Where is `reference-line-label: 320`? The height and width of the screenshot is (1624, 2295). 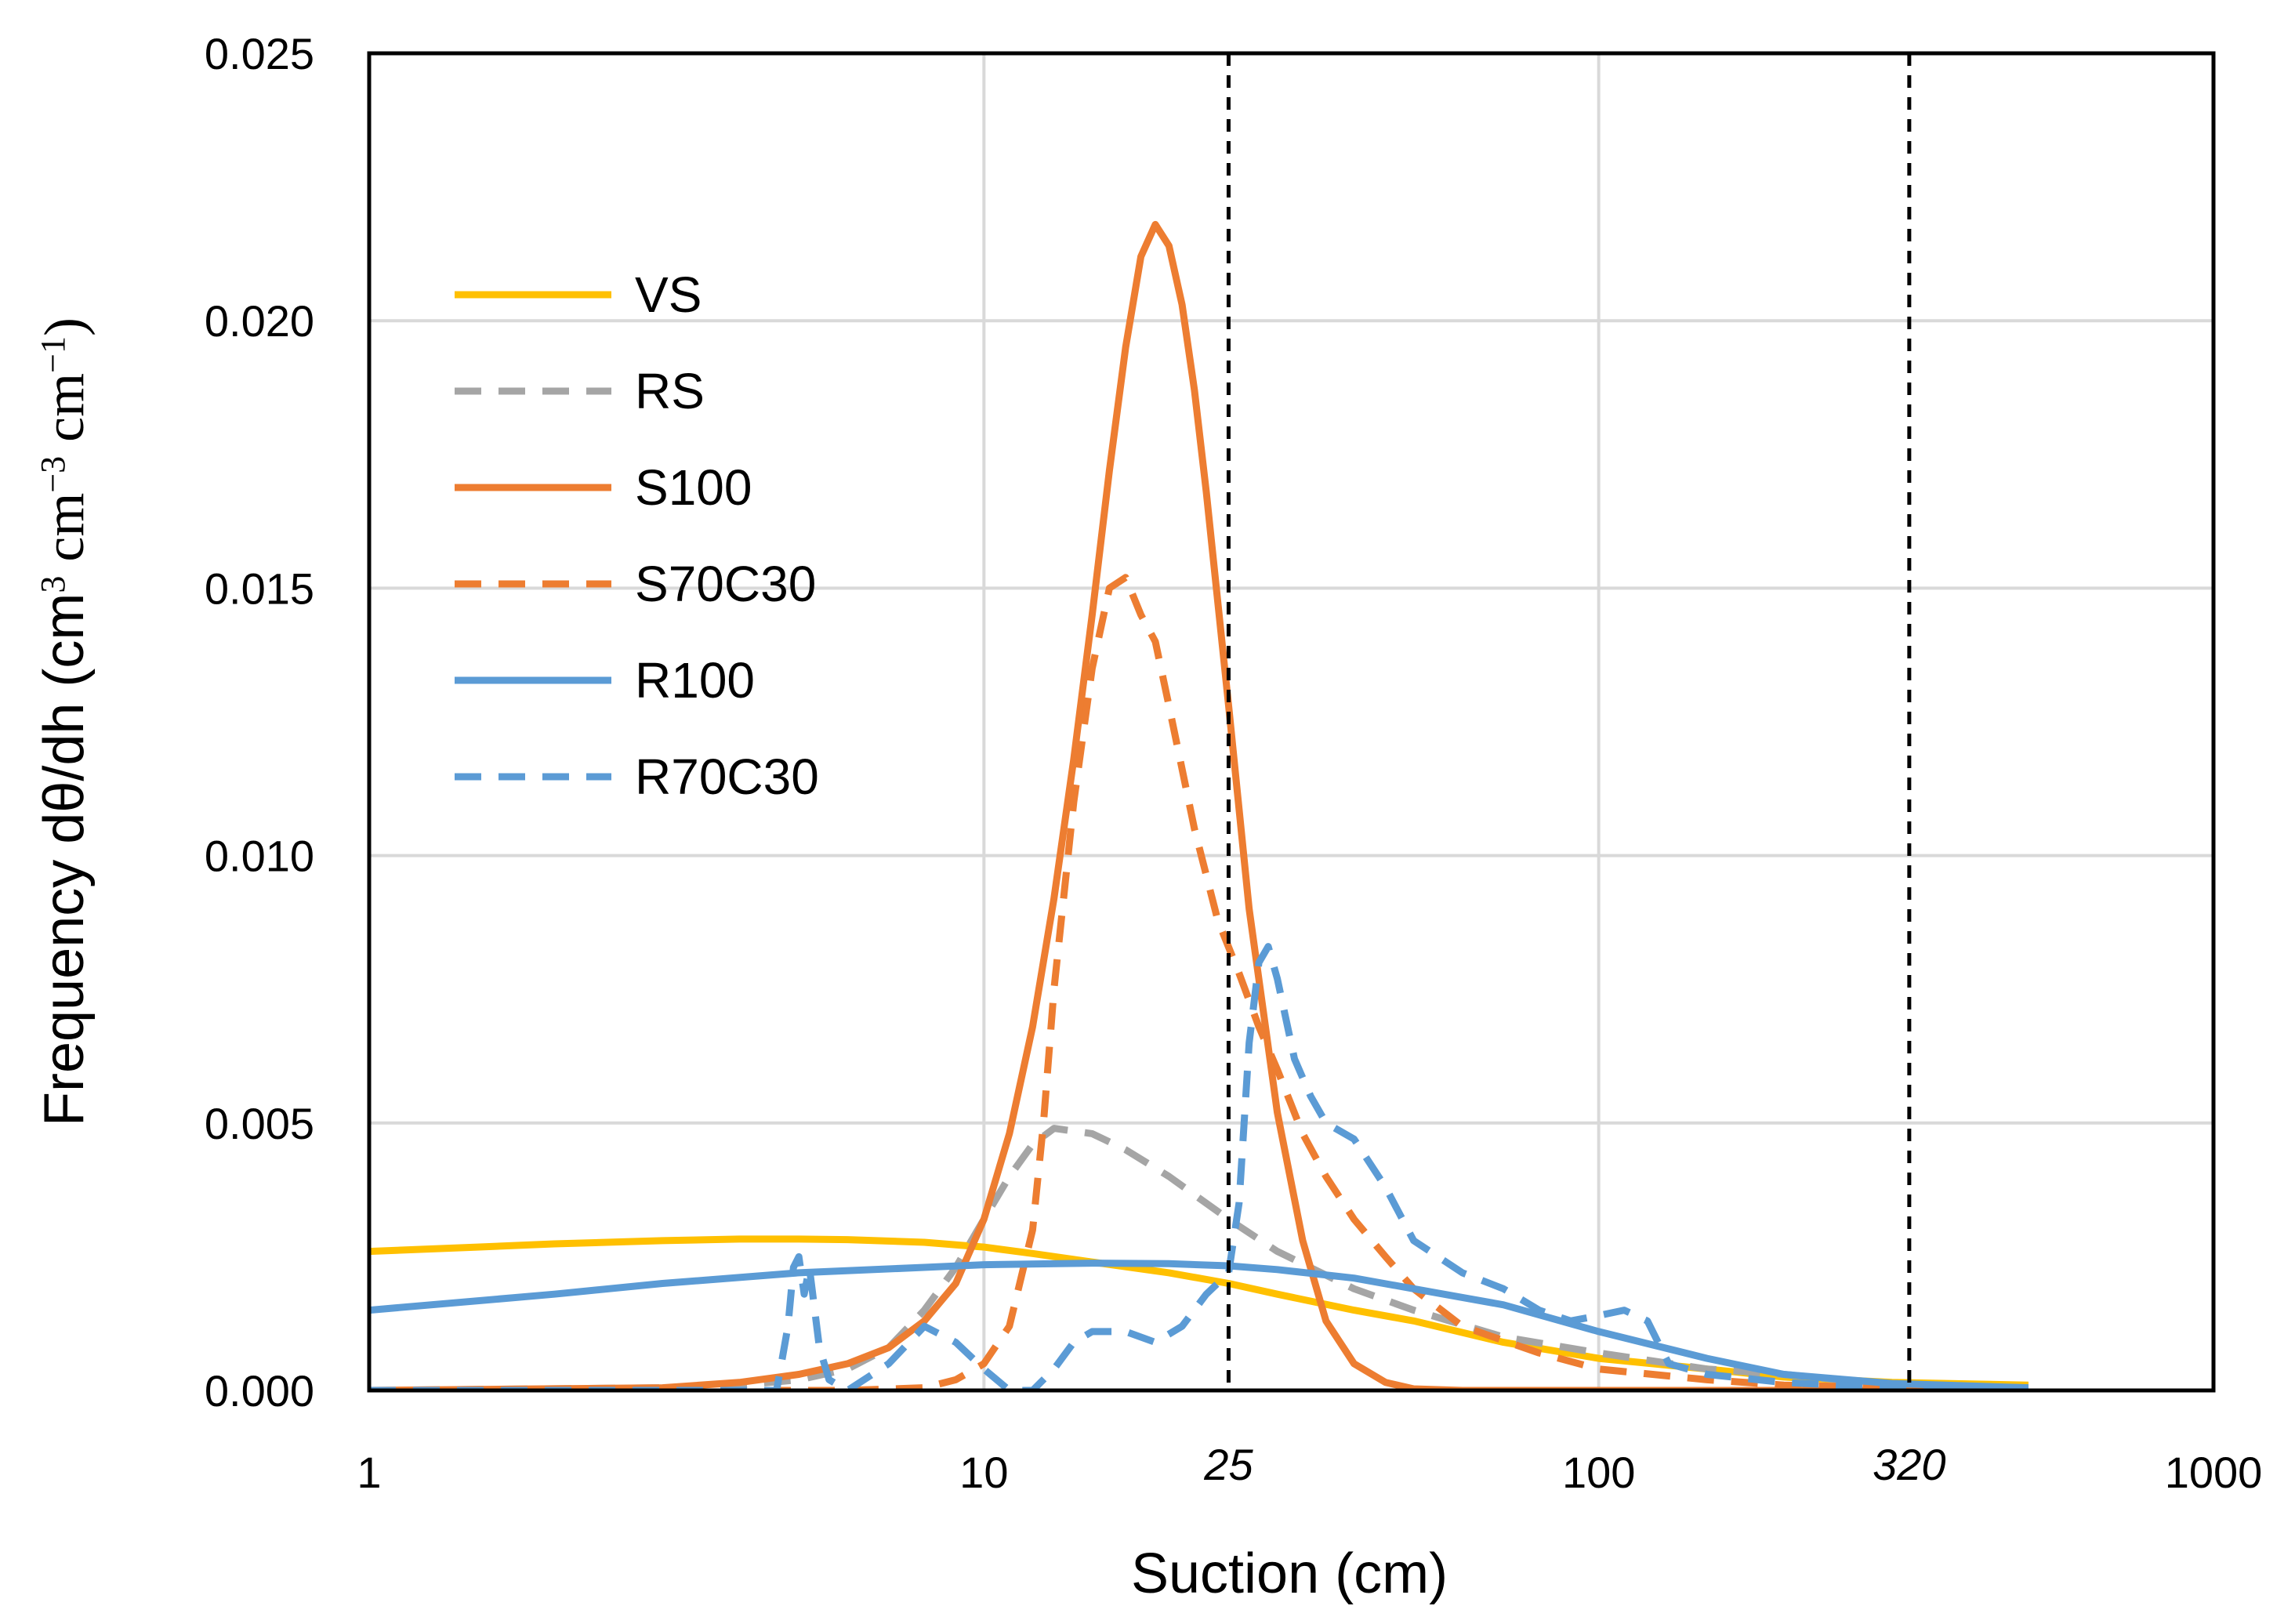 reference-line-label: 320 is located at coordinates (1909, 1465).